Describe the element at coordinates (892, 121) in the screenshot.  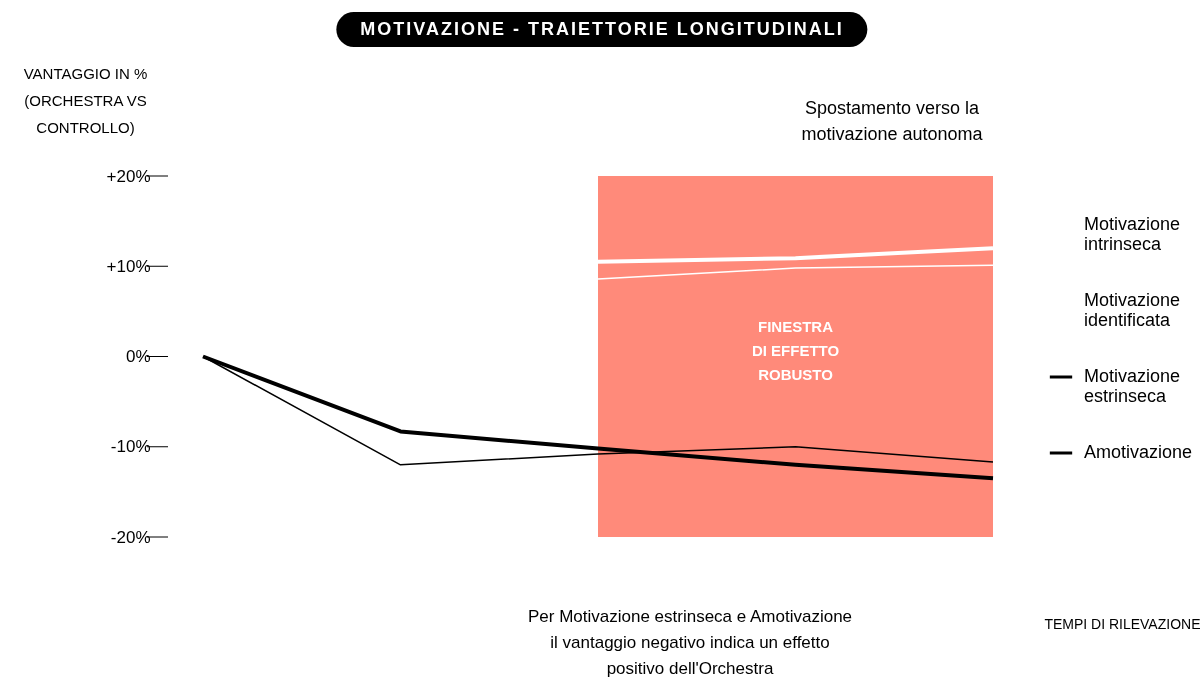
I see `text: Spostamento verso la motivazione autonoma` at that location.